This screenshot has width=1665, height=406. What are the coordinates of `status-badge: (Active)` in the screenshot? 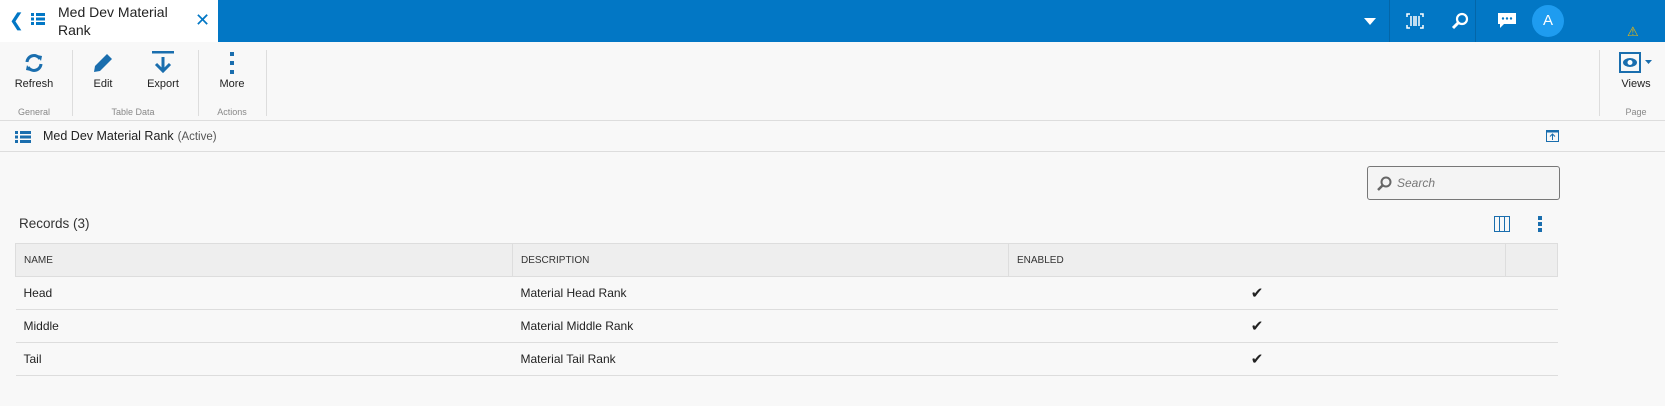 It's located at (197, 137).